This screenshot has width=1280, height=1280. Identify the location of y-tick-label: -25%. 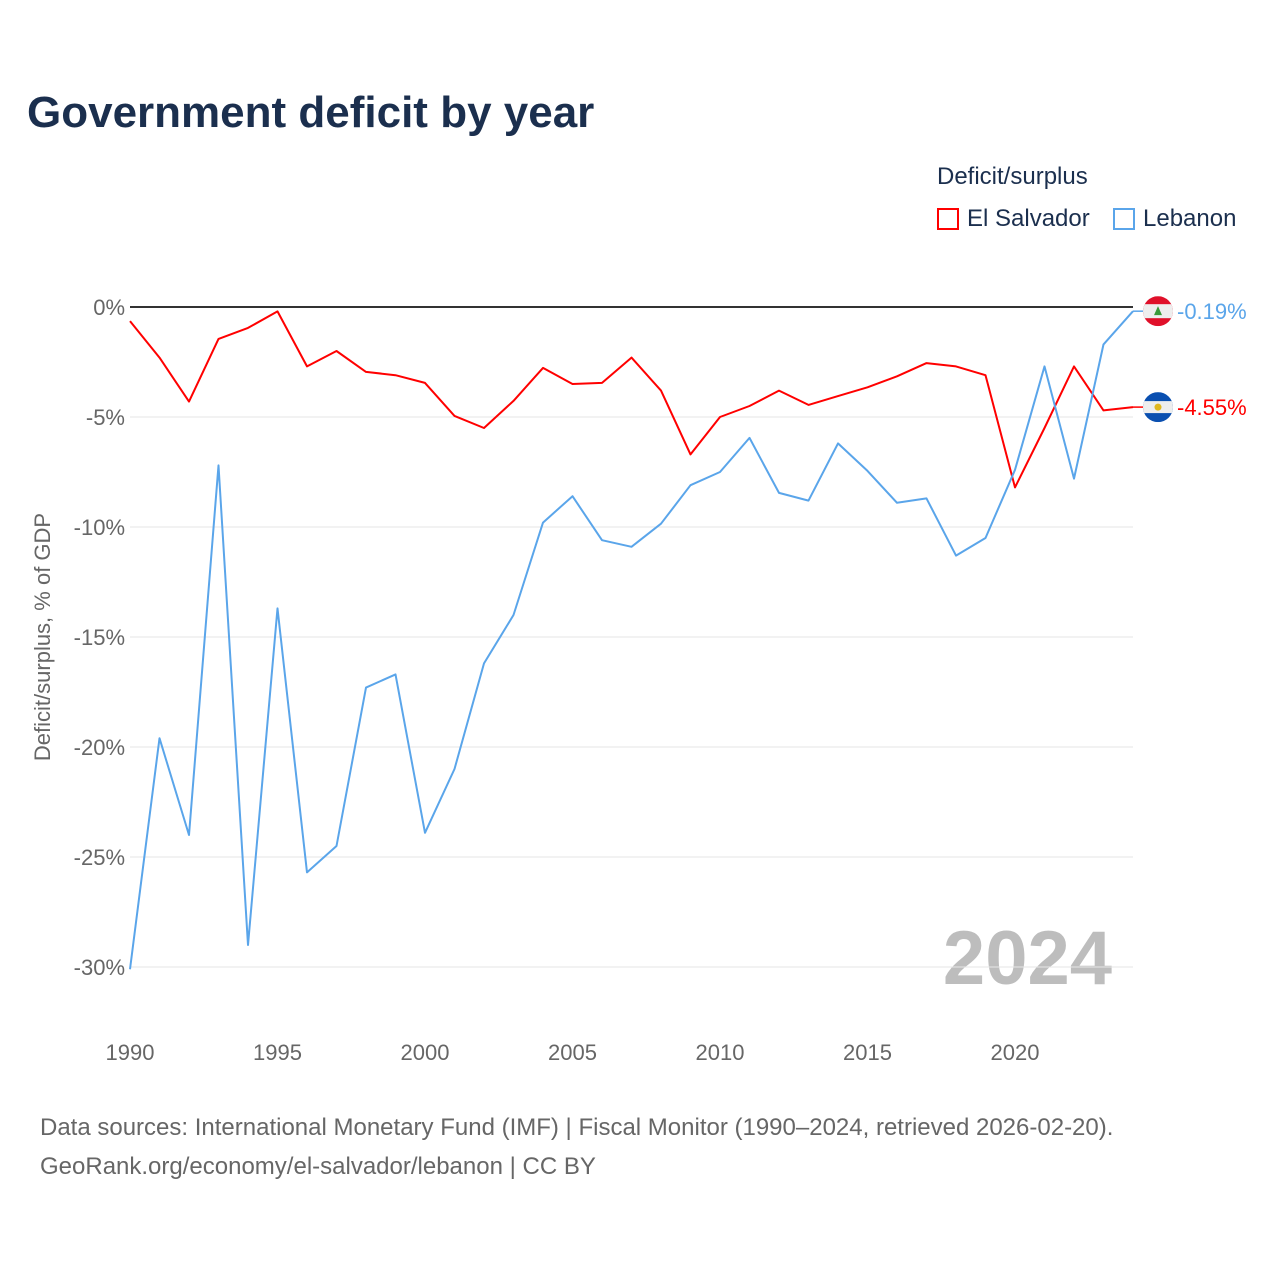
(99, 857).